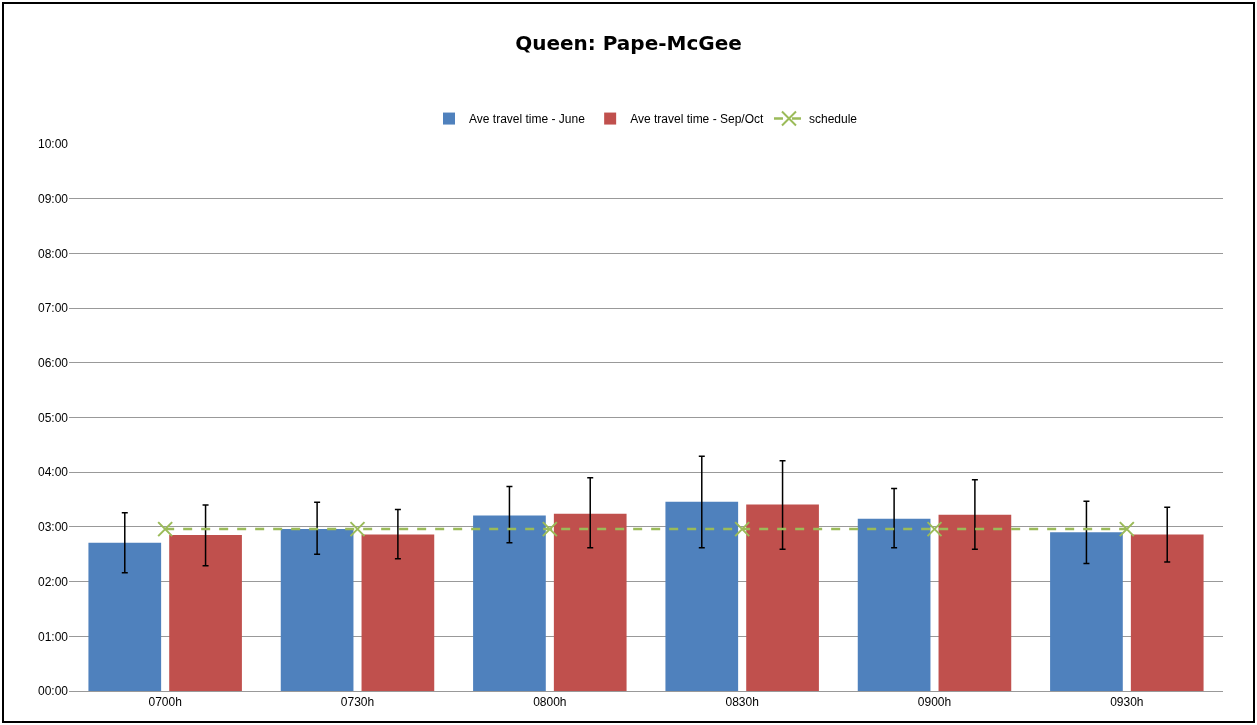  I want to click on y-tick-label: 08:00, so click(53, 253).